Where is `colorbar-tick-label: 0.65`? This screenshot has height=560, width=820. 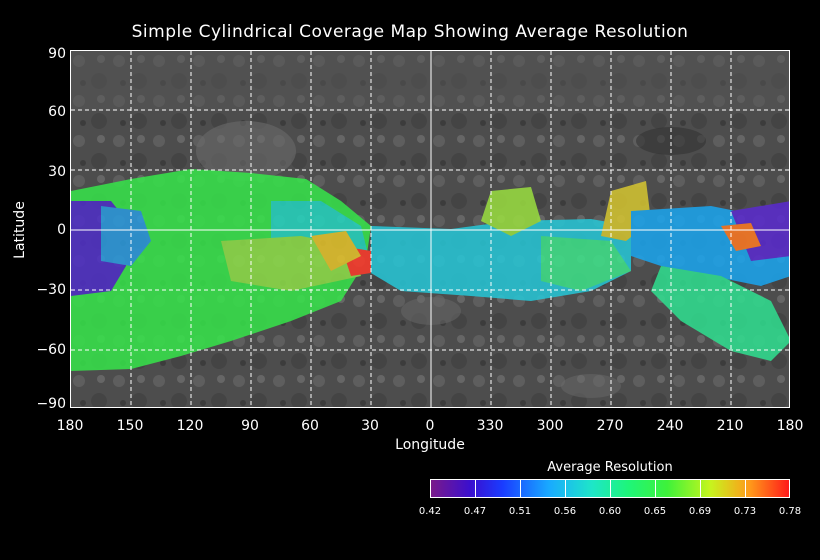
colorbar-tick-label: 0.65 is located at coordinates (655, 511).